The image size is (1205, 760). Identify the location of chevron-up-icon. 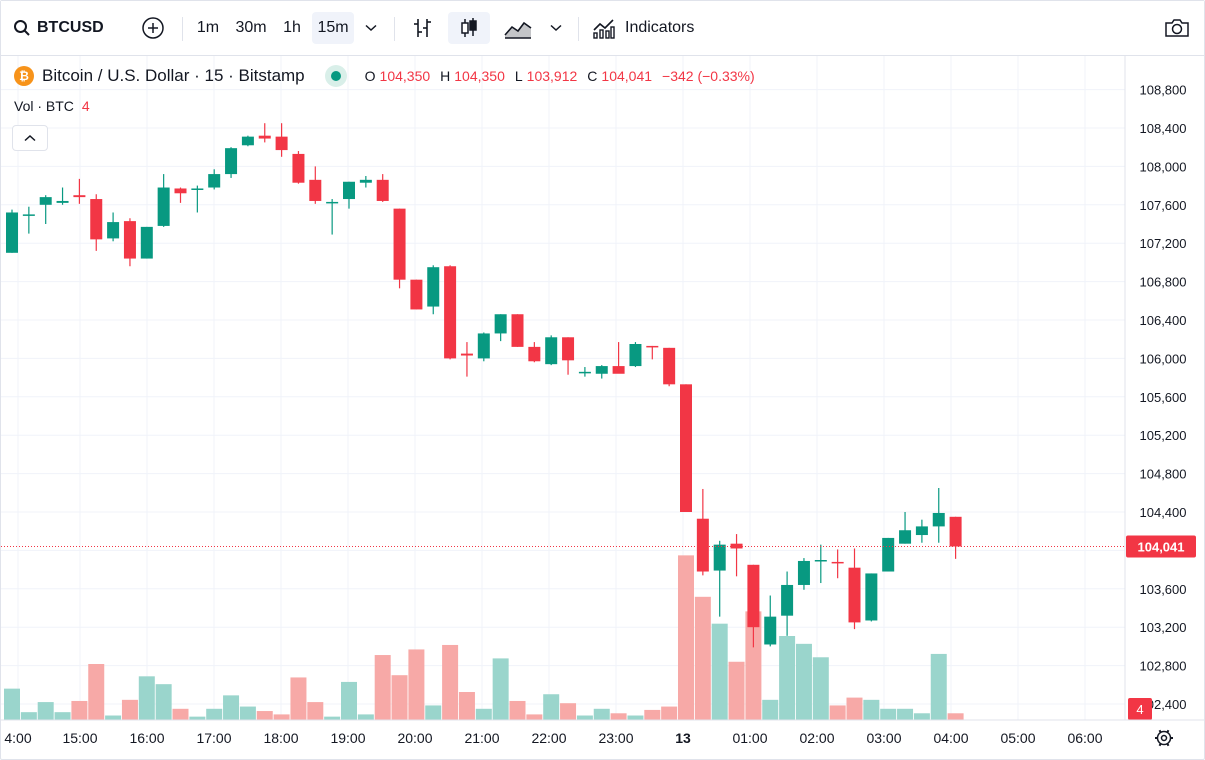
(30, 138).